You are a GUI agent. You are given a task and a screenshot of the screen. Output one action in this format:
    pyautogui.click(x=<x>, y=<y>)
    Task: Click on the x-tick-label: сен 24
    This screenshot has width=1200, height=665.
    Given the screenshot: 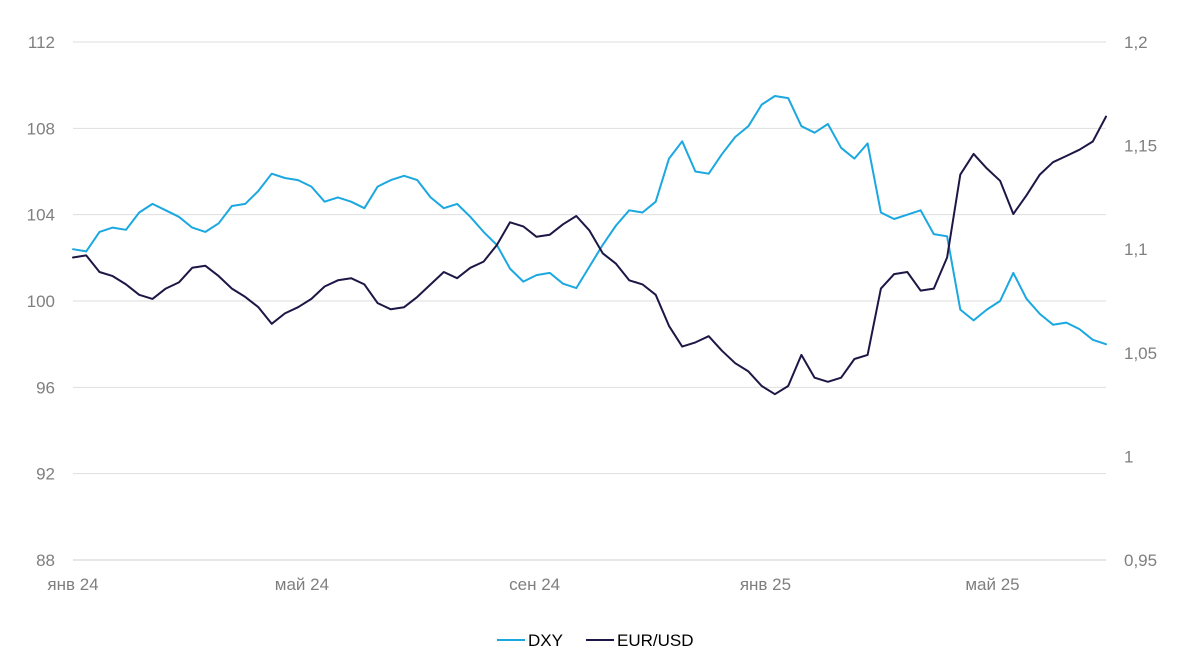 What is the action you would take?
    pyautogui.click(x=534, y=584)
    